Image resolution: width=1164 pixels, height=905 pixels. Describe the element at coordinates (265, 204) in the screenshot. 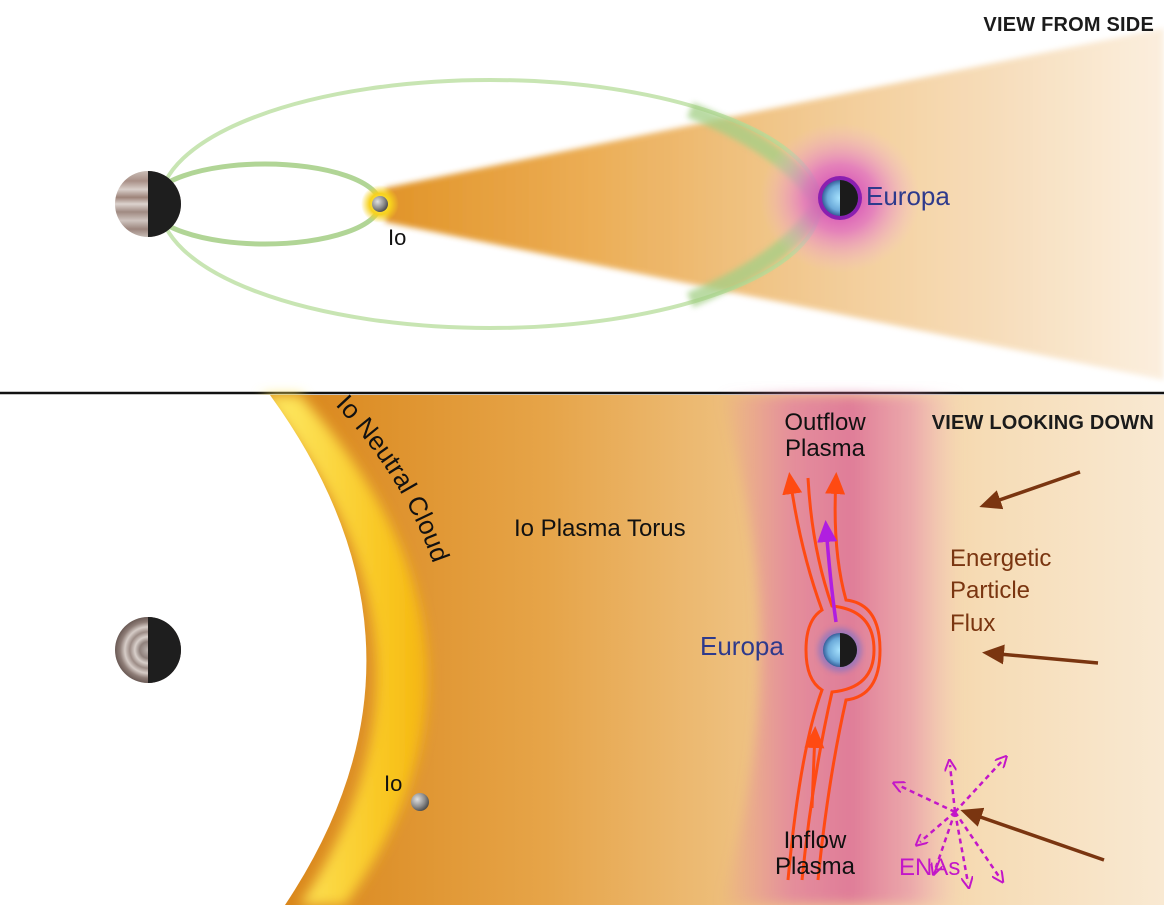

I see `io-orbit` at that location.